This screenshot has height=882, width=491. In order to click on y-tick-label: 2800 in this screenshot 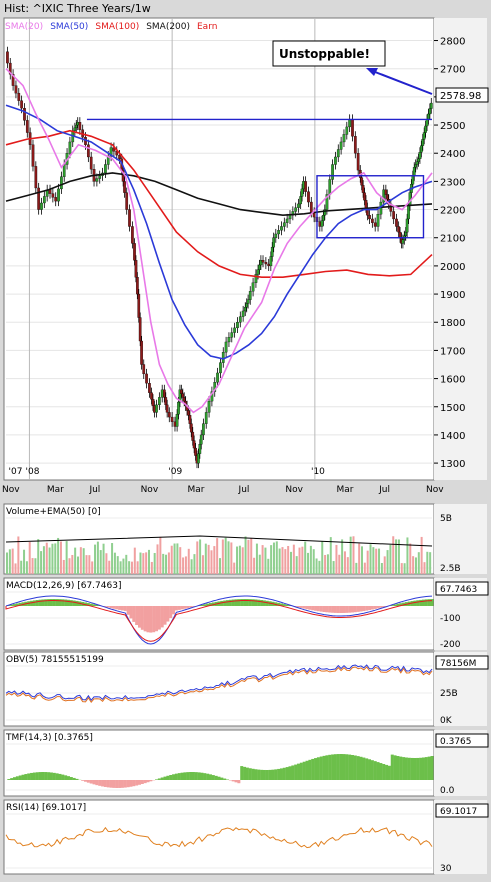, I will do `click(452, 42)`.